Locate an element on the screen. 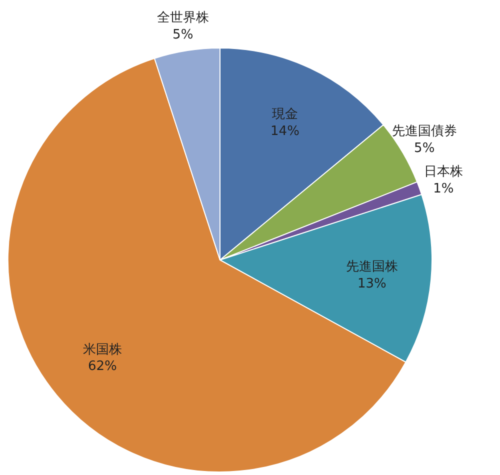  slice-label: 先進国株 is located at coordinates (372, 266).